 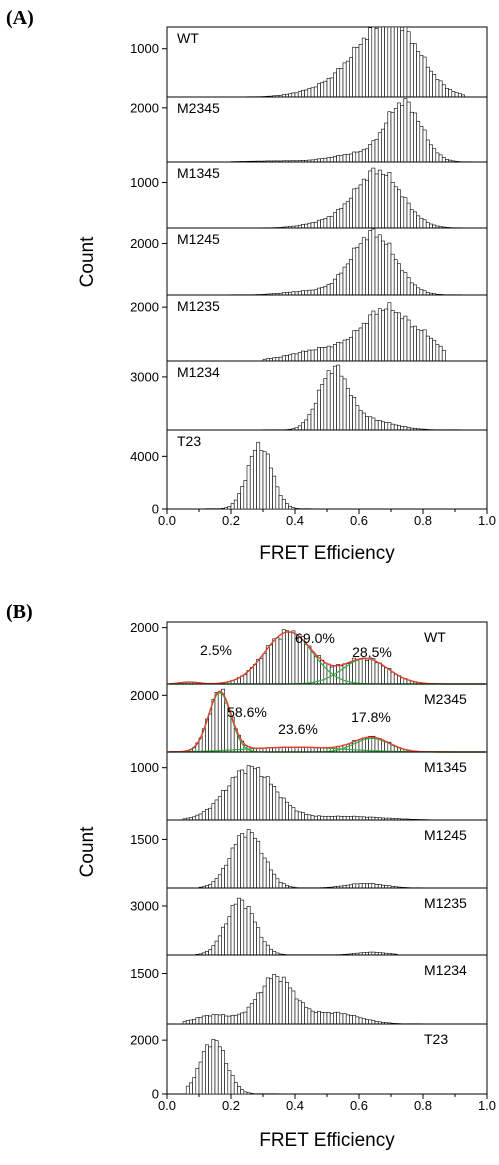 What do you see at coordinates (189, 441) in the screenshot?
I see `subplot-name-label: T23` at bounding box center [189, 441].